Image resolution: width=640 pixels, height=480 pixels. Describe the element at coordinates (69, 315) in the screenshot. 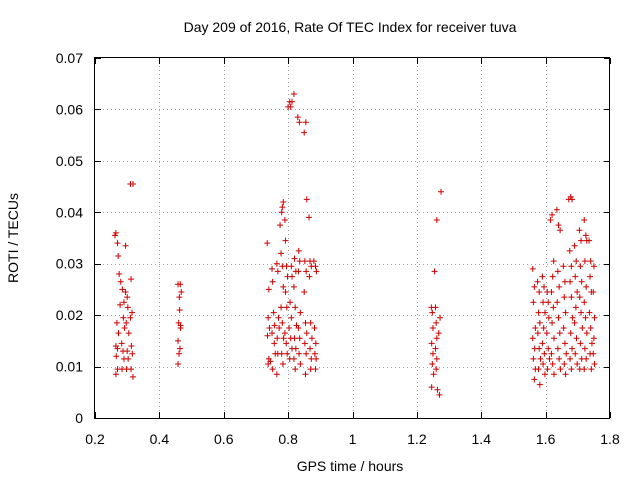

I see `y-tick-label: 0.02` at that location.